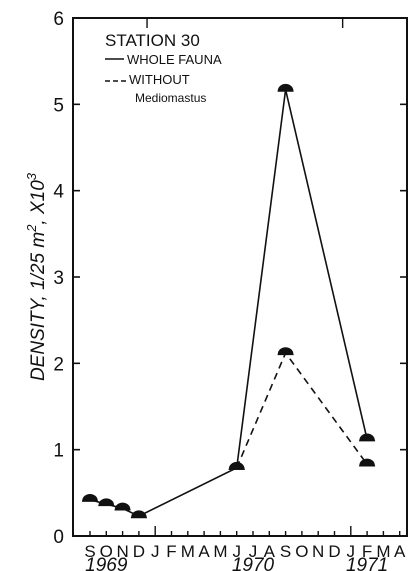 The image size is (417, 571). Describe the element at coordinates (58, 192) in the screenshot. I see `y-tick-label: 4` at that location.